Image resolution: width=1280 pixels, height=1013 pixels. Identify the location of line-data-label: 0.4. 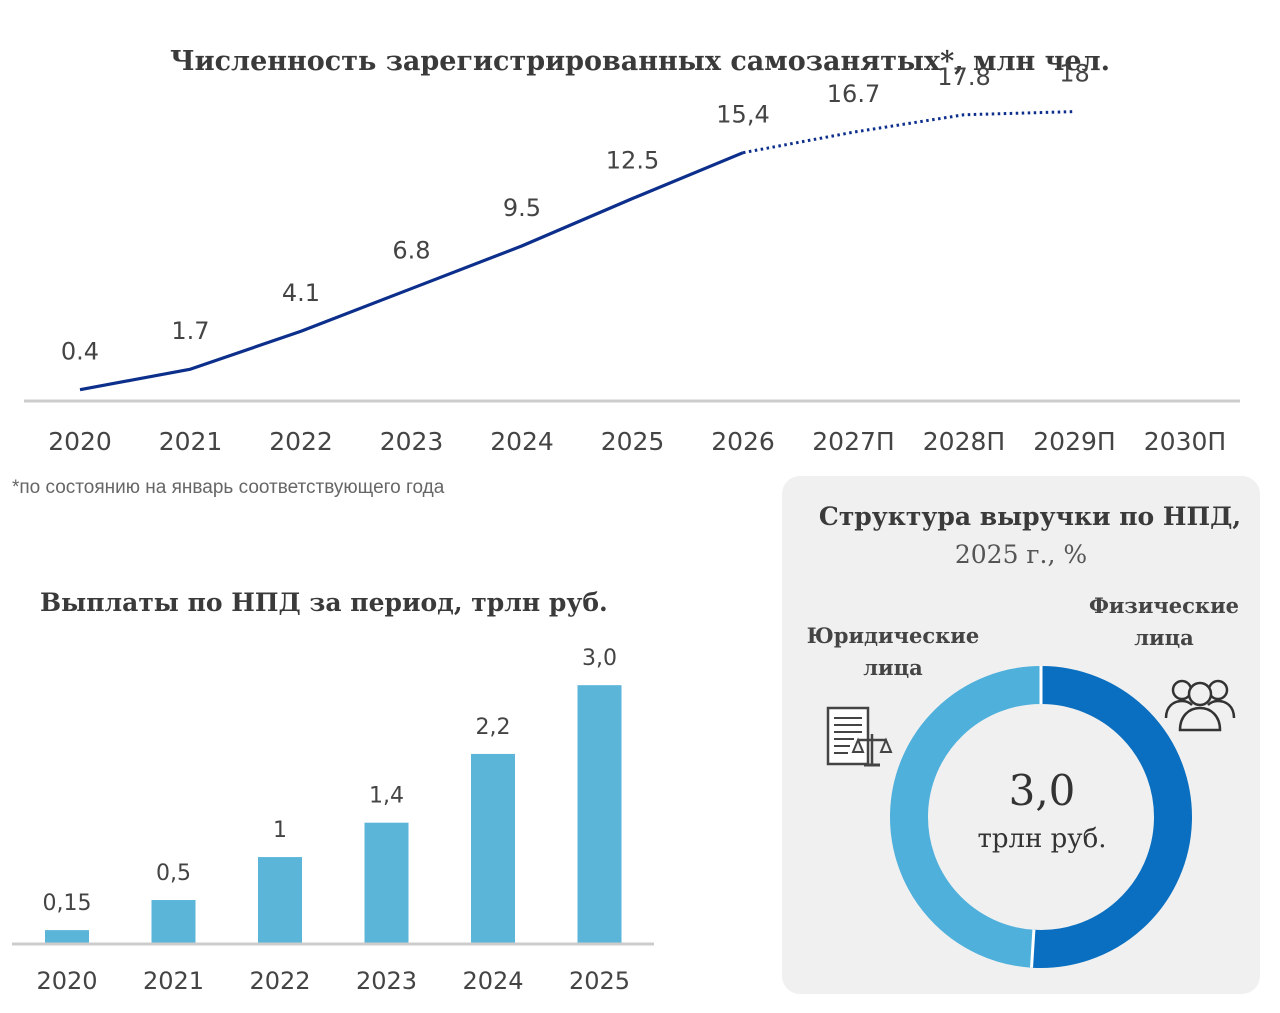
(80, 352).